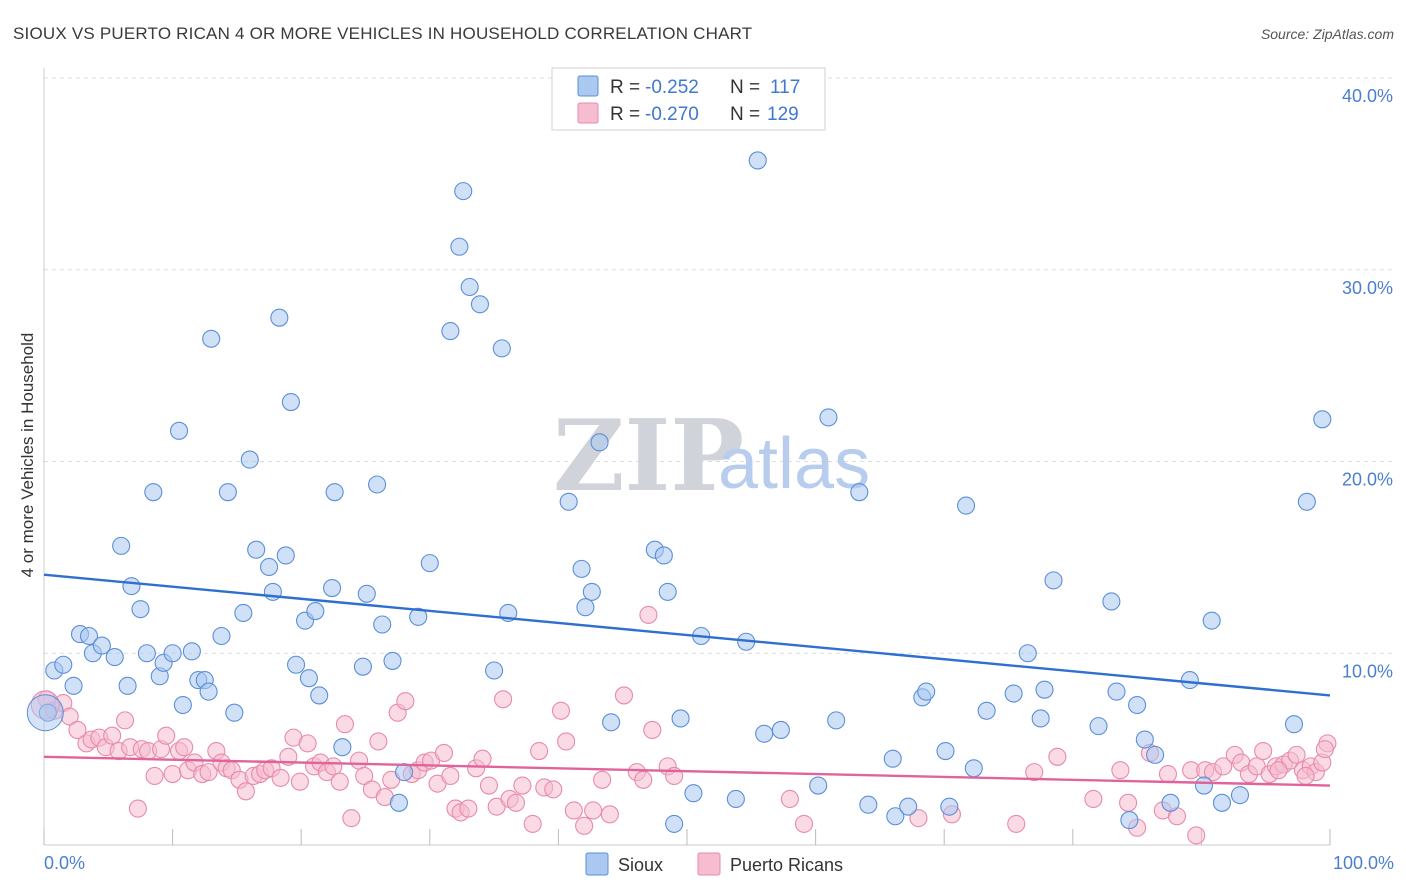  I want to click on bottom-legend-swatch-puerto-ricans, so click(709, 864).